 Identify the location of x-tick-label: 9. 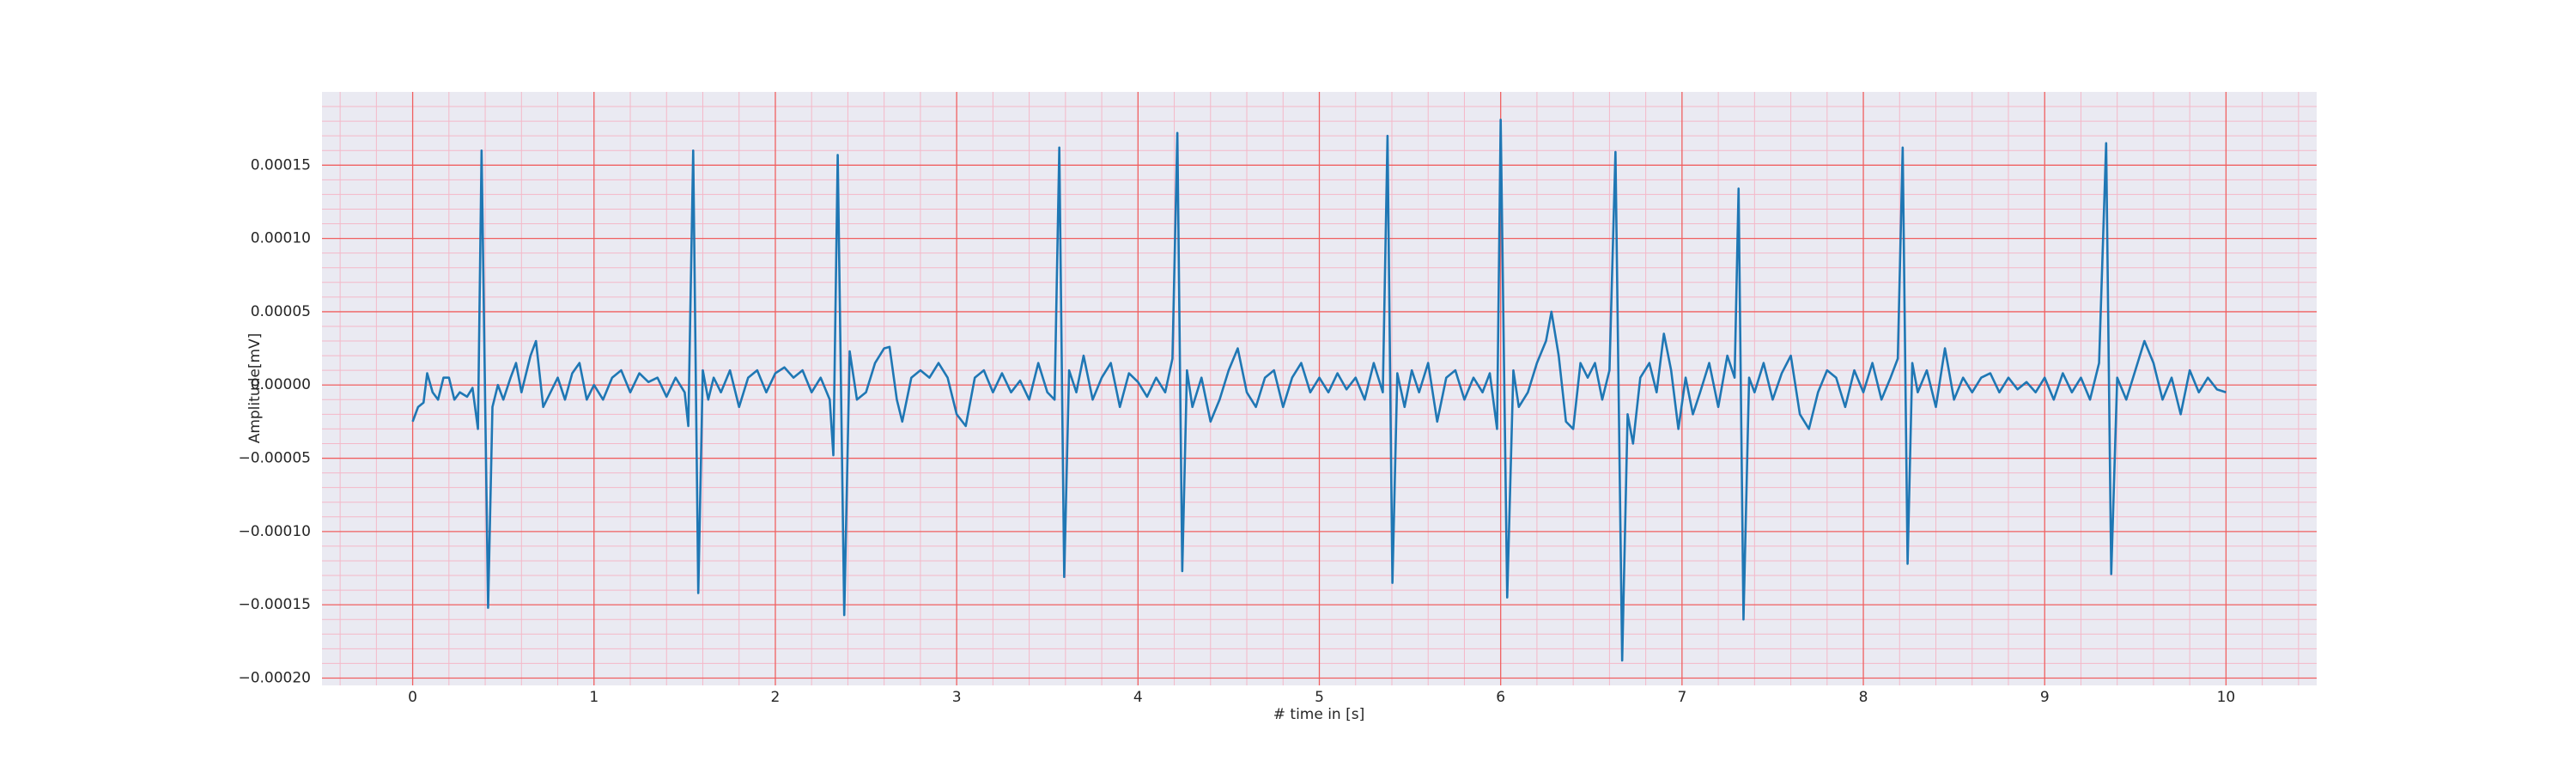
(2045, 697).